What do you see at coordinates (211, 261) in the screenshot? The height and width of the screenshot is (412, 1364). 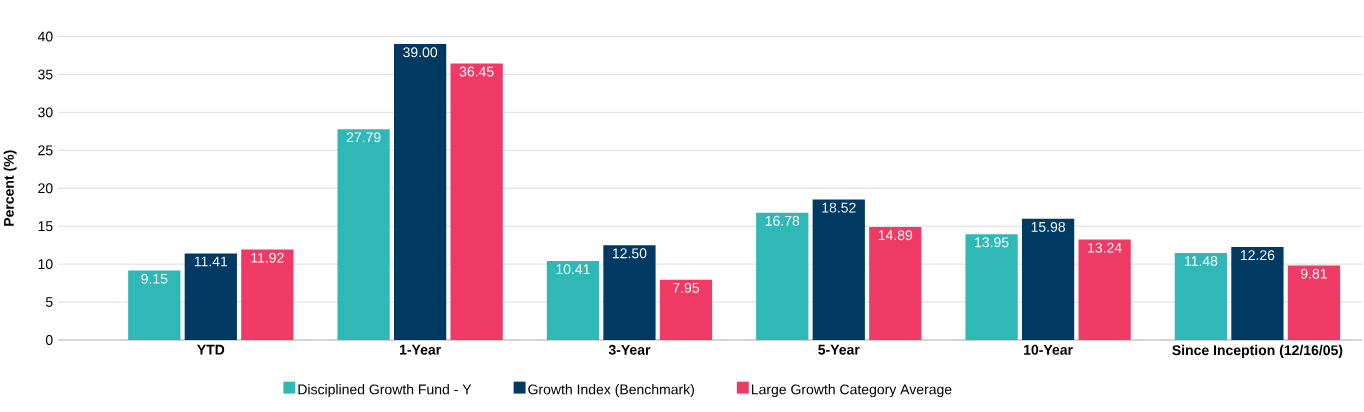 I see `data-label: 11.41` at bounding box center [211, 261].